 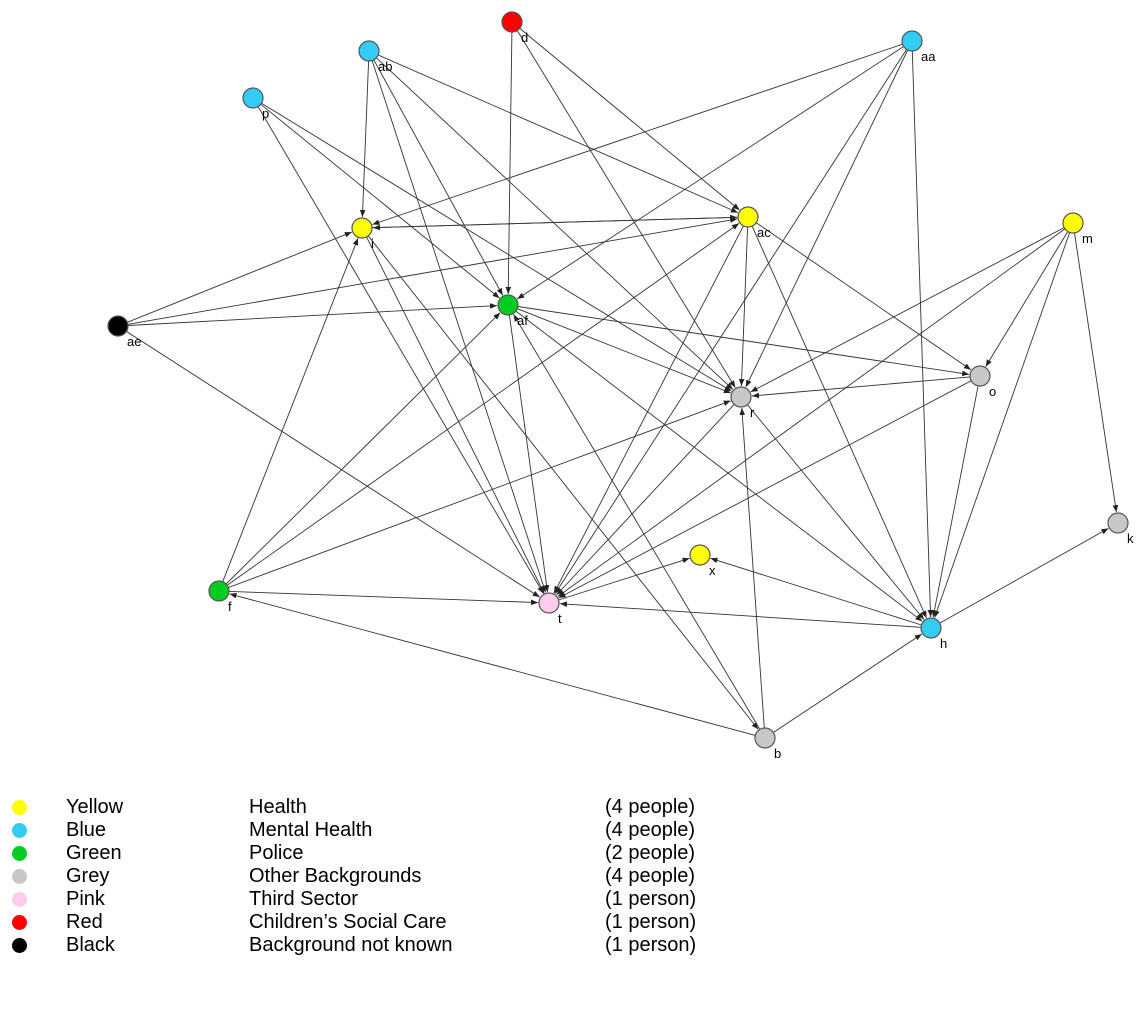 I want to click on legend-row-pink: Pink Third Sector (1 person), so click(x=572, y=899).